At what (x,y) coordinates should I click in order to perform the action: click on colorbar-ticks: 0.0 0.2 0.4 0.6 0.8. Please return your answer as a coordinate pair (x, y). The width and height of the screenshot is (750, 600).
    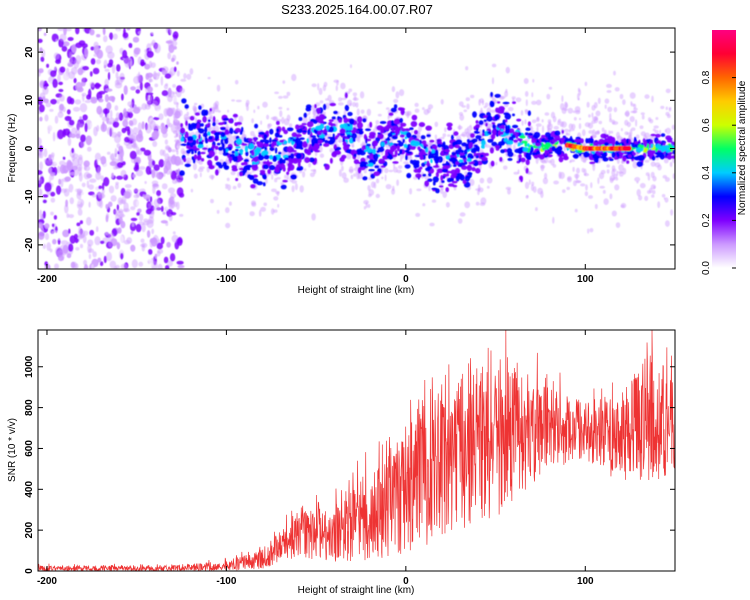
    Looking at the image, I should click on (718, 172).